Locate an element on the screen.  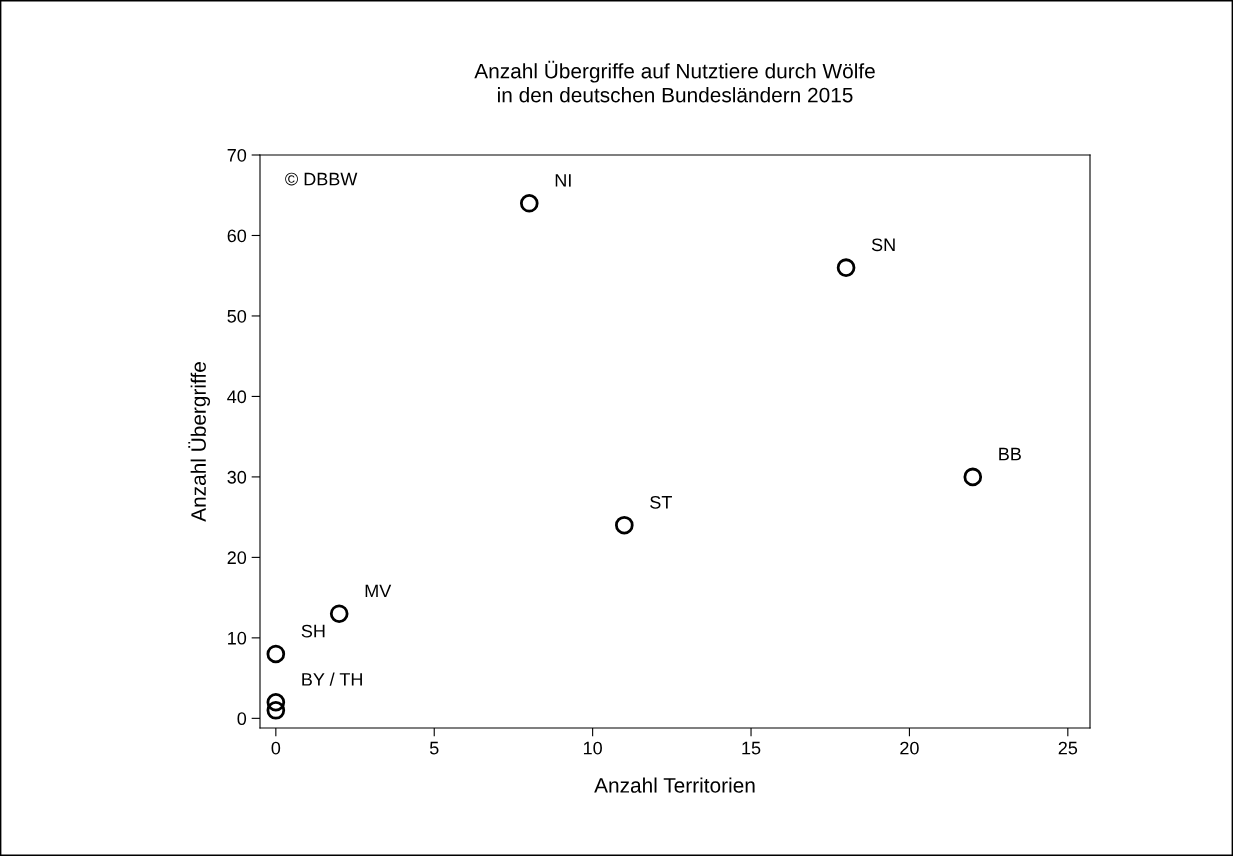
y-axis-title: Anzahl Übergriffe is located at coordinates (199, 442).